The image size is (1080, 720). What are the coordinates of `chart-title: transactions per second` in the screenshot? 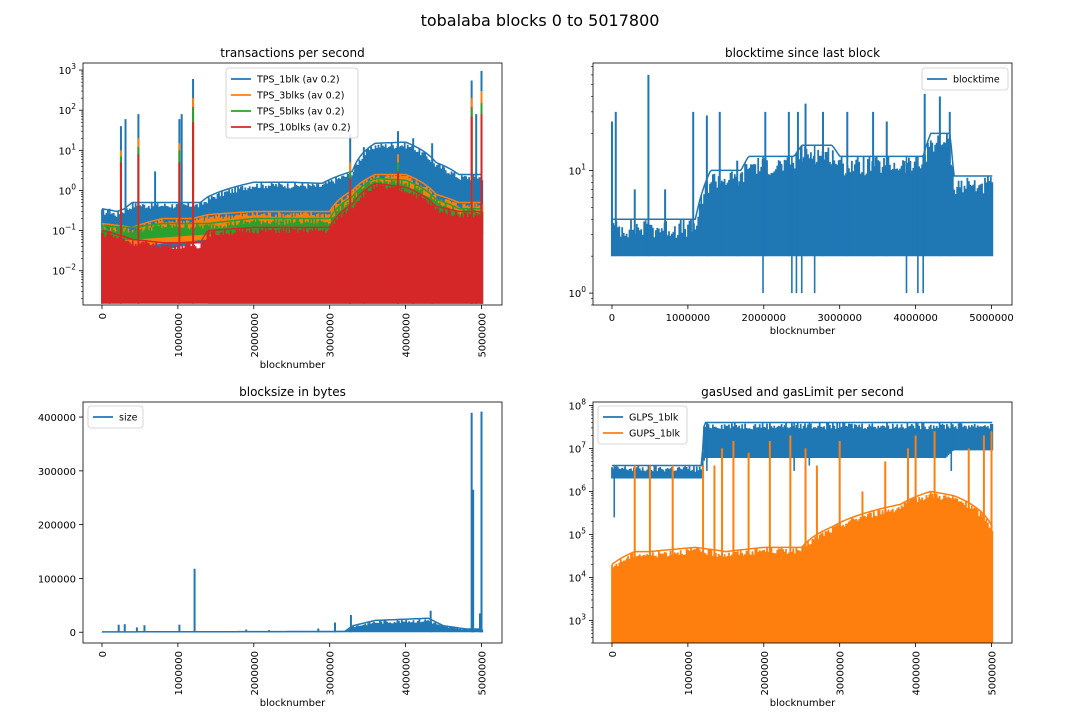 It's located at (292, 53).